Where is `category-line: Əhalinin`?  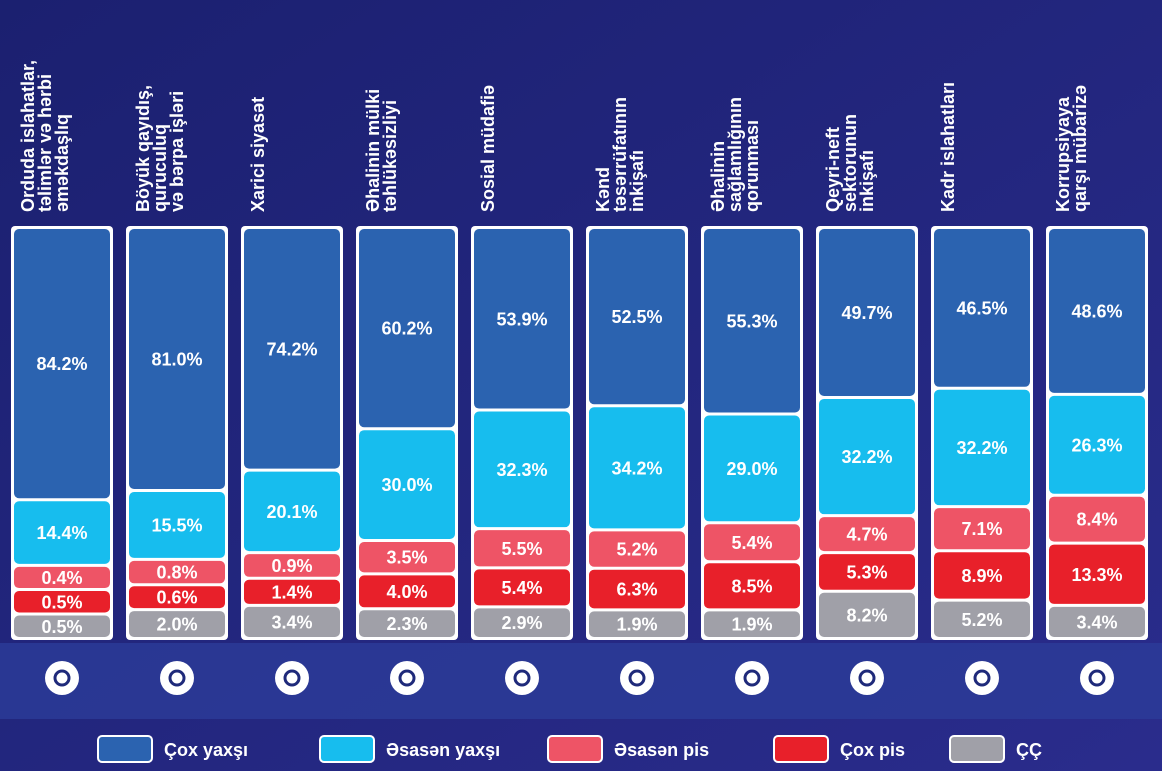 category-line: Əhalinin is located at coordinates (718, 176).